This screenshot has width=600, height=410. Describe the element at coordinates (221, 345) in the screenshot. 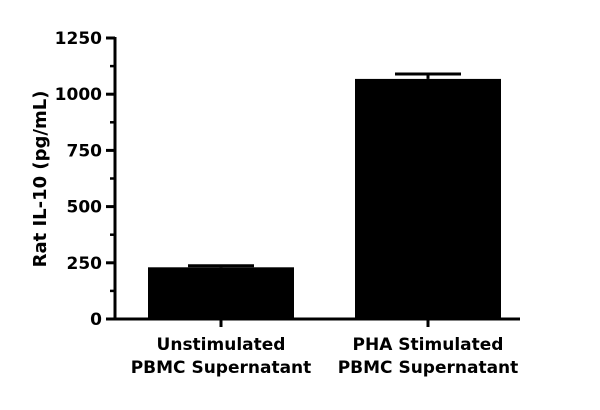

I see `x-category-label: Unstimulated` at that location.